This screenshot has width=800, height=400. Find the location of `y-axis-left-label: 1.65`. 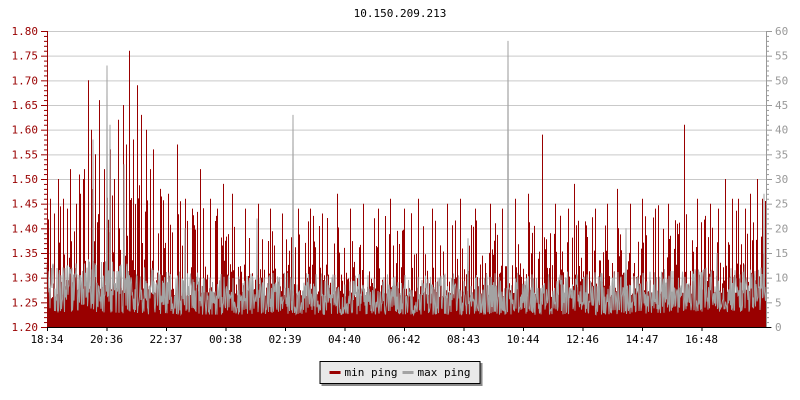

y-axis-left-label: 1.65 is located at coordinates (25, 105).